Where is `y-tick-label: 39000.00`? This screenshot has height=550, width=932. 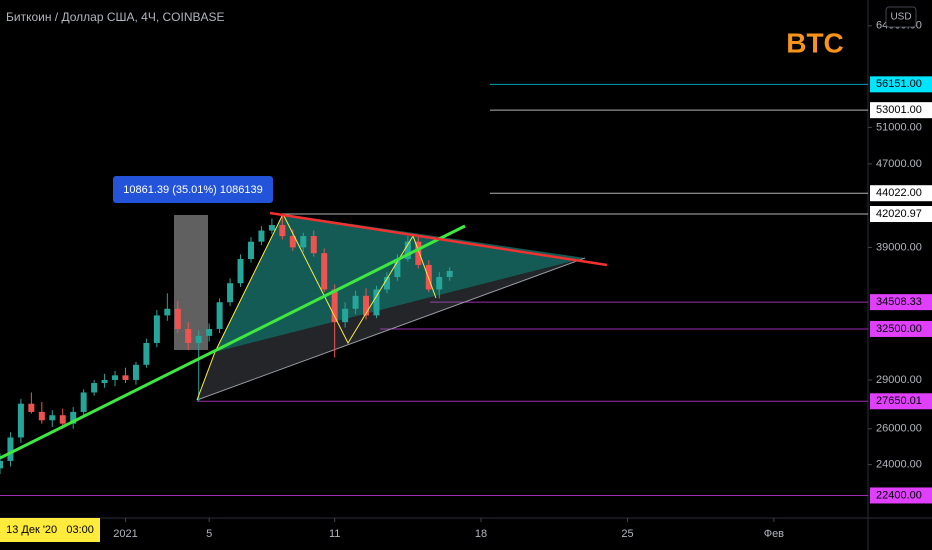 y-tick-label: 39000.00 is located at coordinates (899, 247).